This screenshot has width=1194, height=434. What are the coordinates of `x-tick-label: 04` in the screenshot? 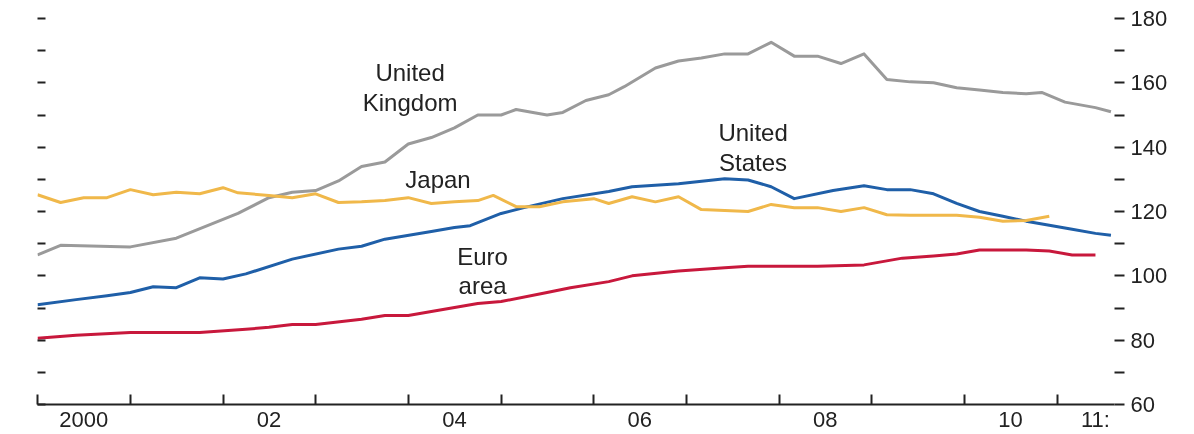 It's located at (454, 419).